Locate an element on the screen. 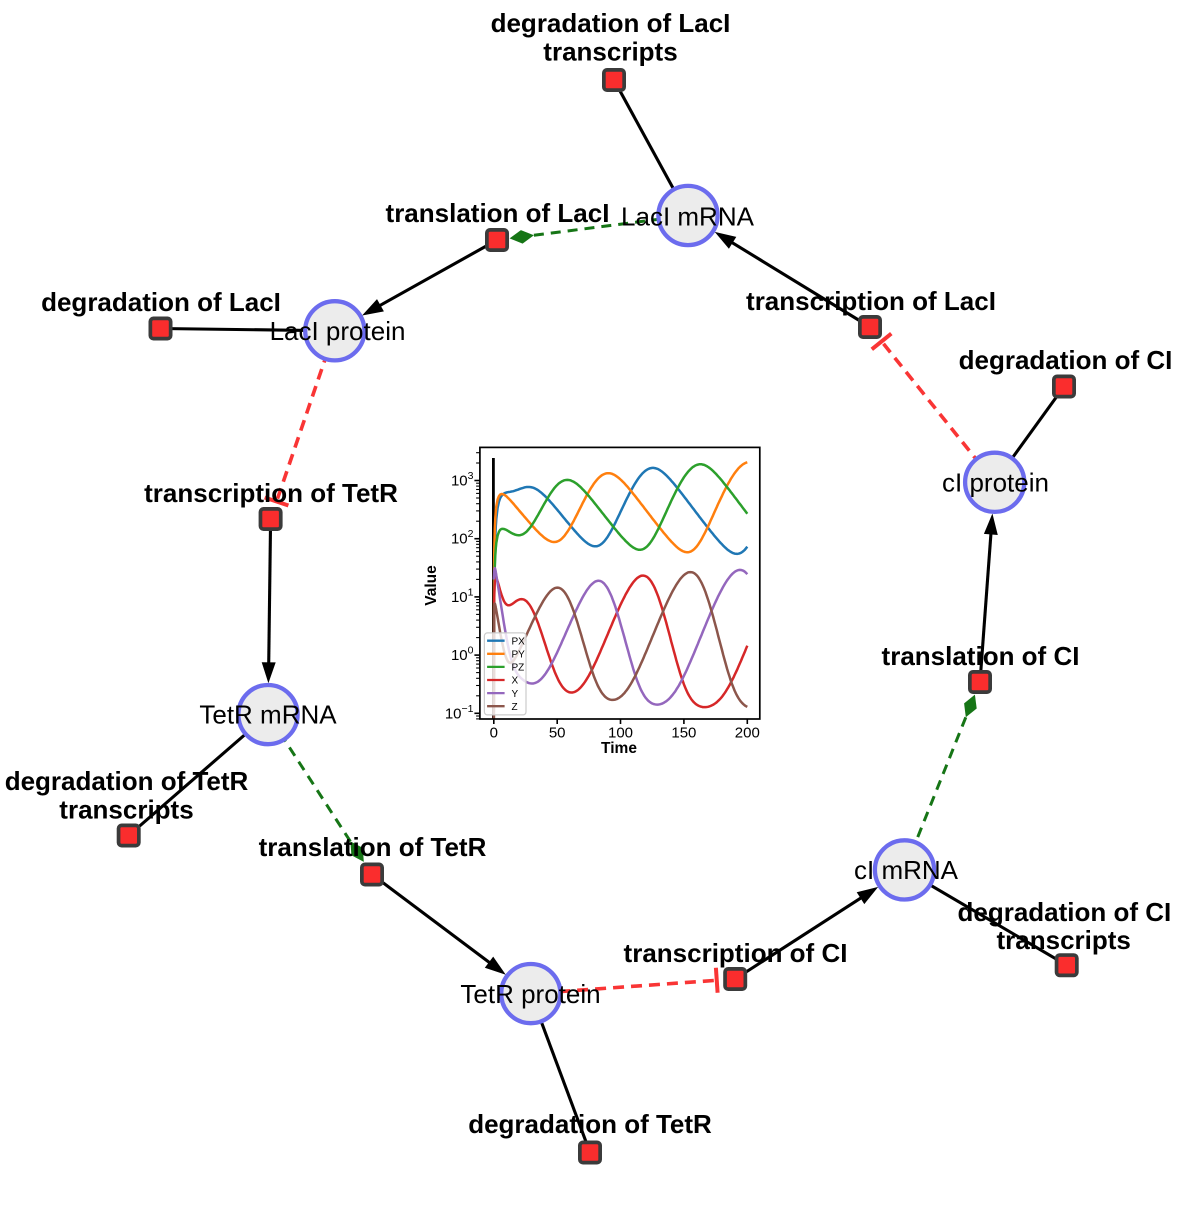 The width and height of the screenshot is (1189, 1205). svg-text: transcription of TetR is located at coordinates (271, 493).